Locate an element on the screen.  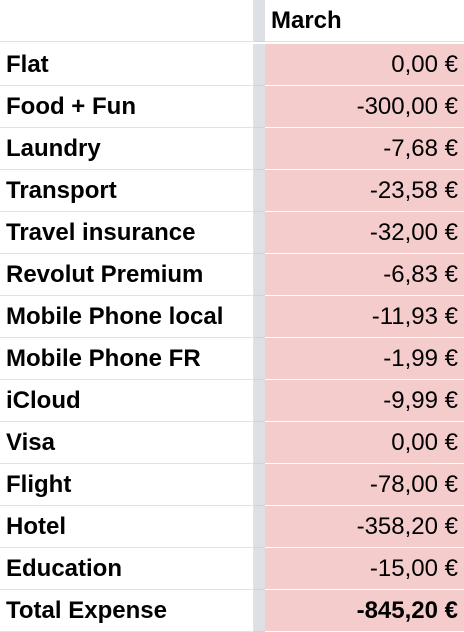
row-value-cell: -78,00 € is located at coordinates (364, 485).